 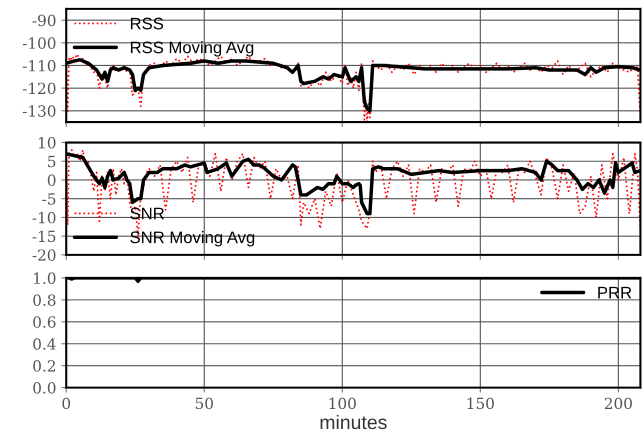 I want to click on y-tick-label: 0.4, so click(x=44, y=344).